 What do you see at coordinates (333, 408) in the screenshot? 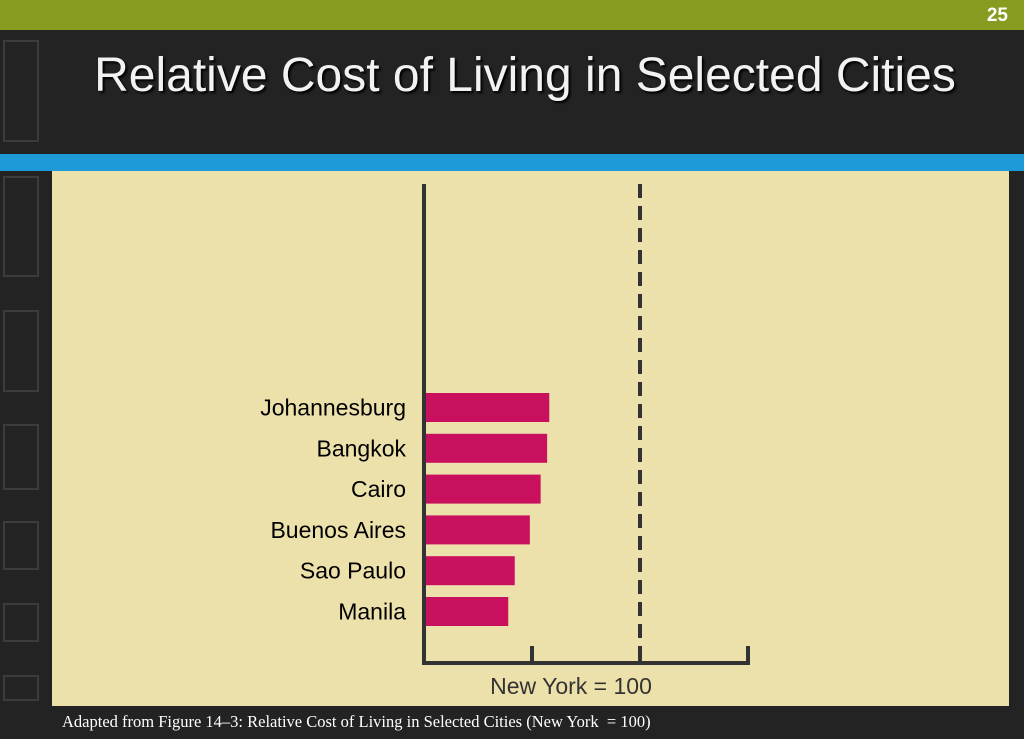
I see `category-label: Johannesburg` at bounding box center [333, 408].